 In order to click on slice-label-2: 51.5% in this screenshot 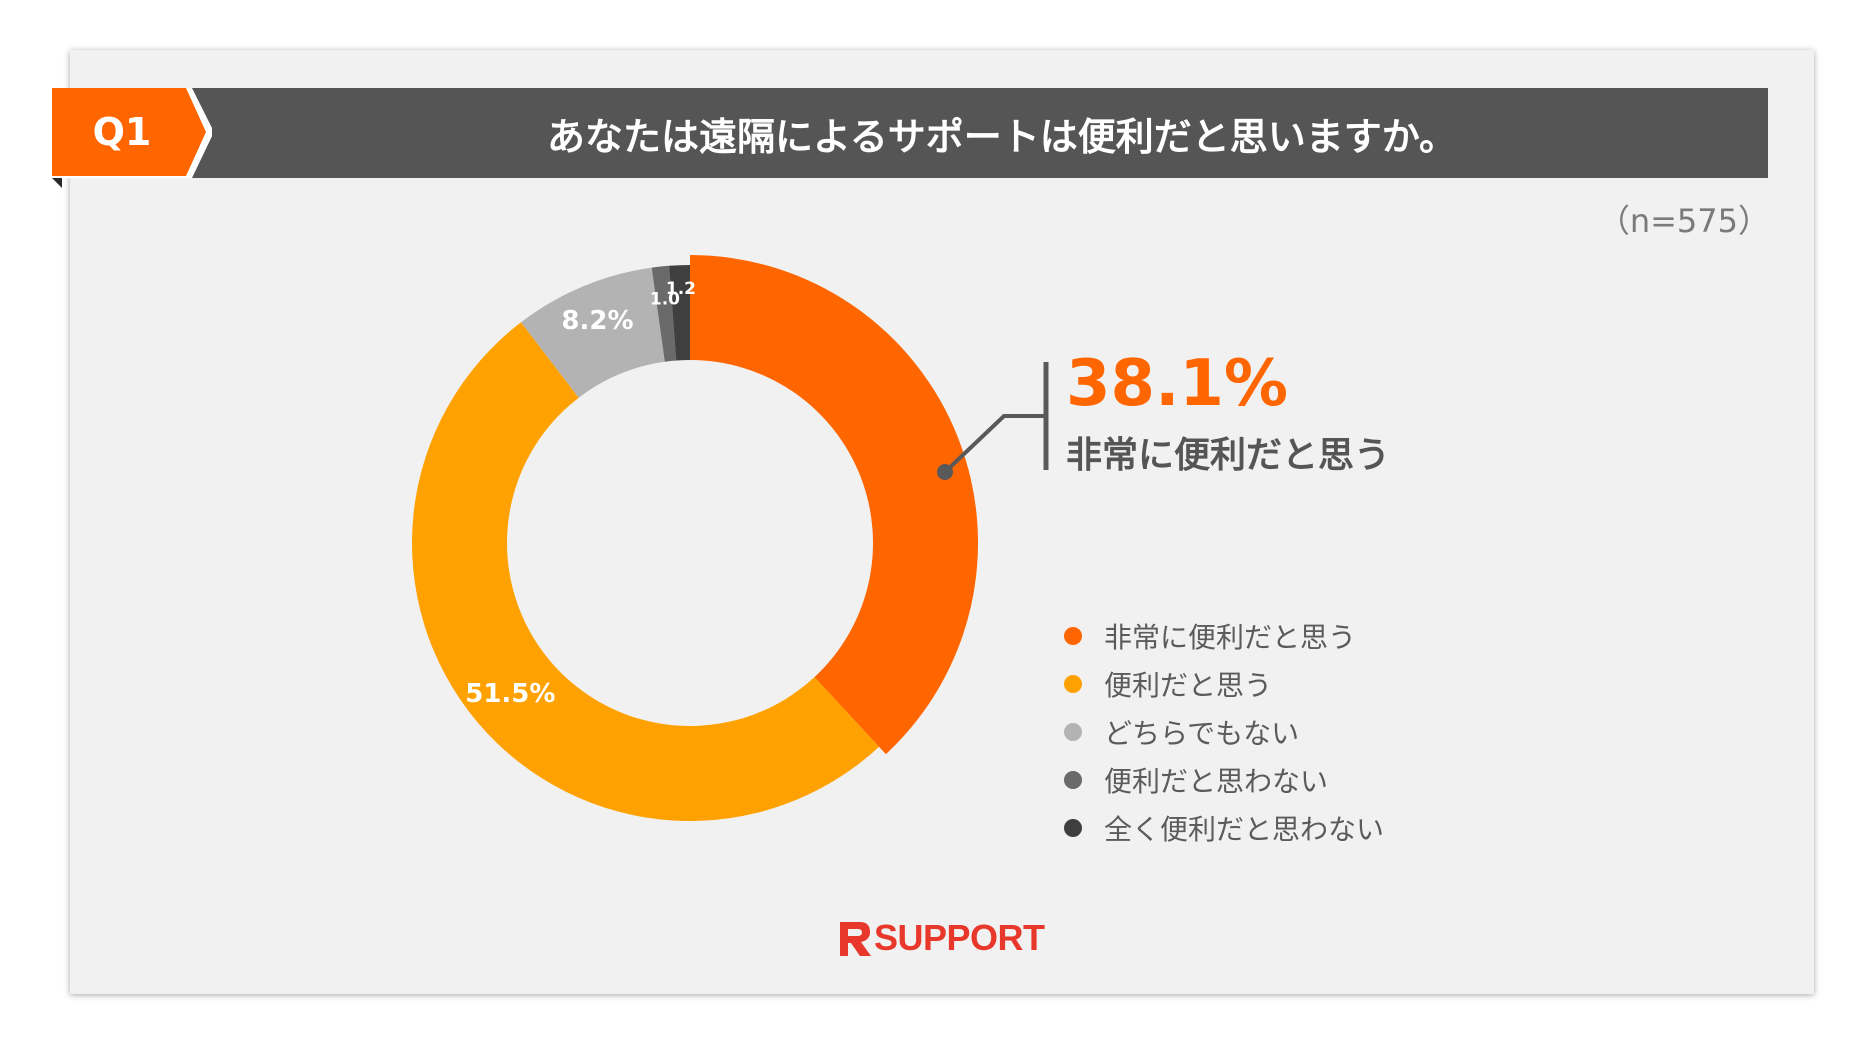, I will do `click(510, 694)`.